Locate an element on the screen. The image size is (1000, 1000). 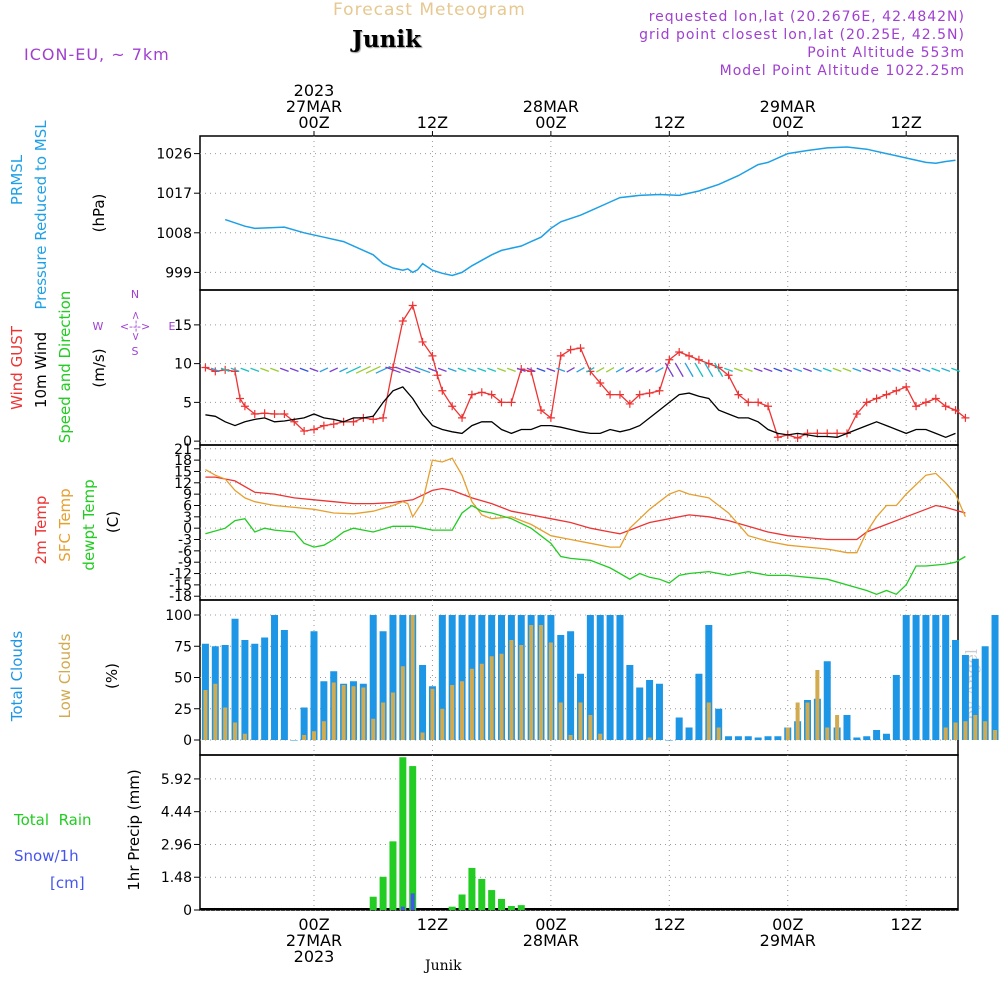
temp2m-line is located at coordinates (585, 508).